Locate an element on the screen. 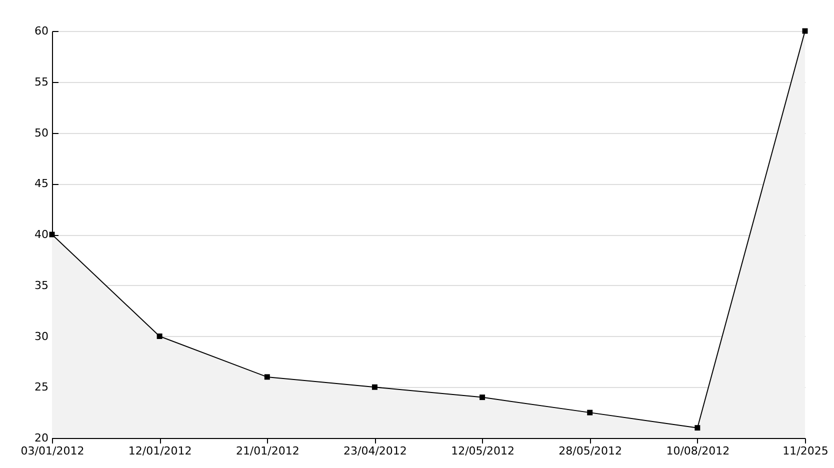 The height and width of the screenshot is (468, 834). y-tick-label: 35 is located at coordinates (41, 285).